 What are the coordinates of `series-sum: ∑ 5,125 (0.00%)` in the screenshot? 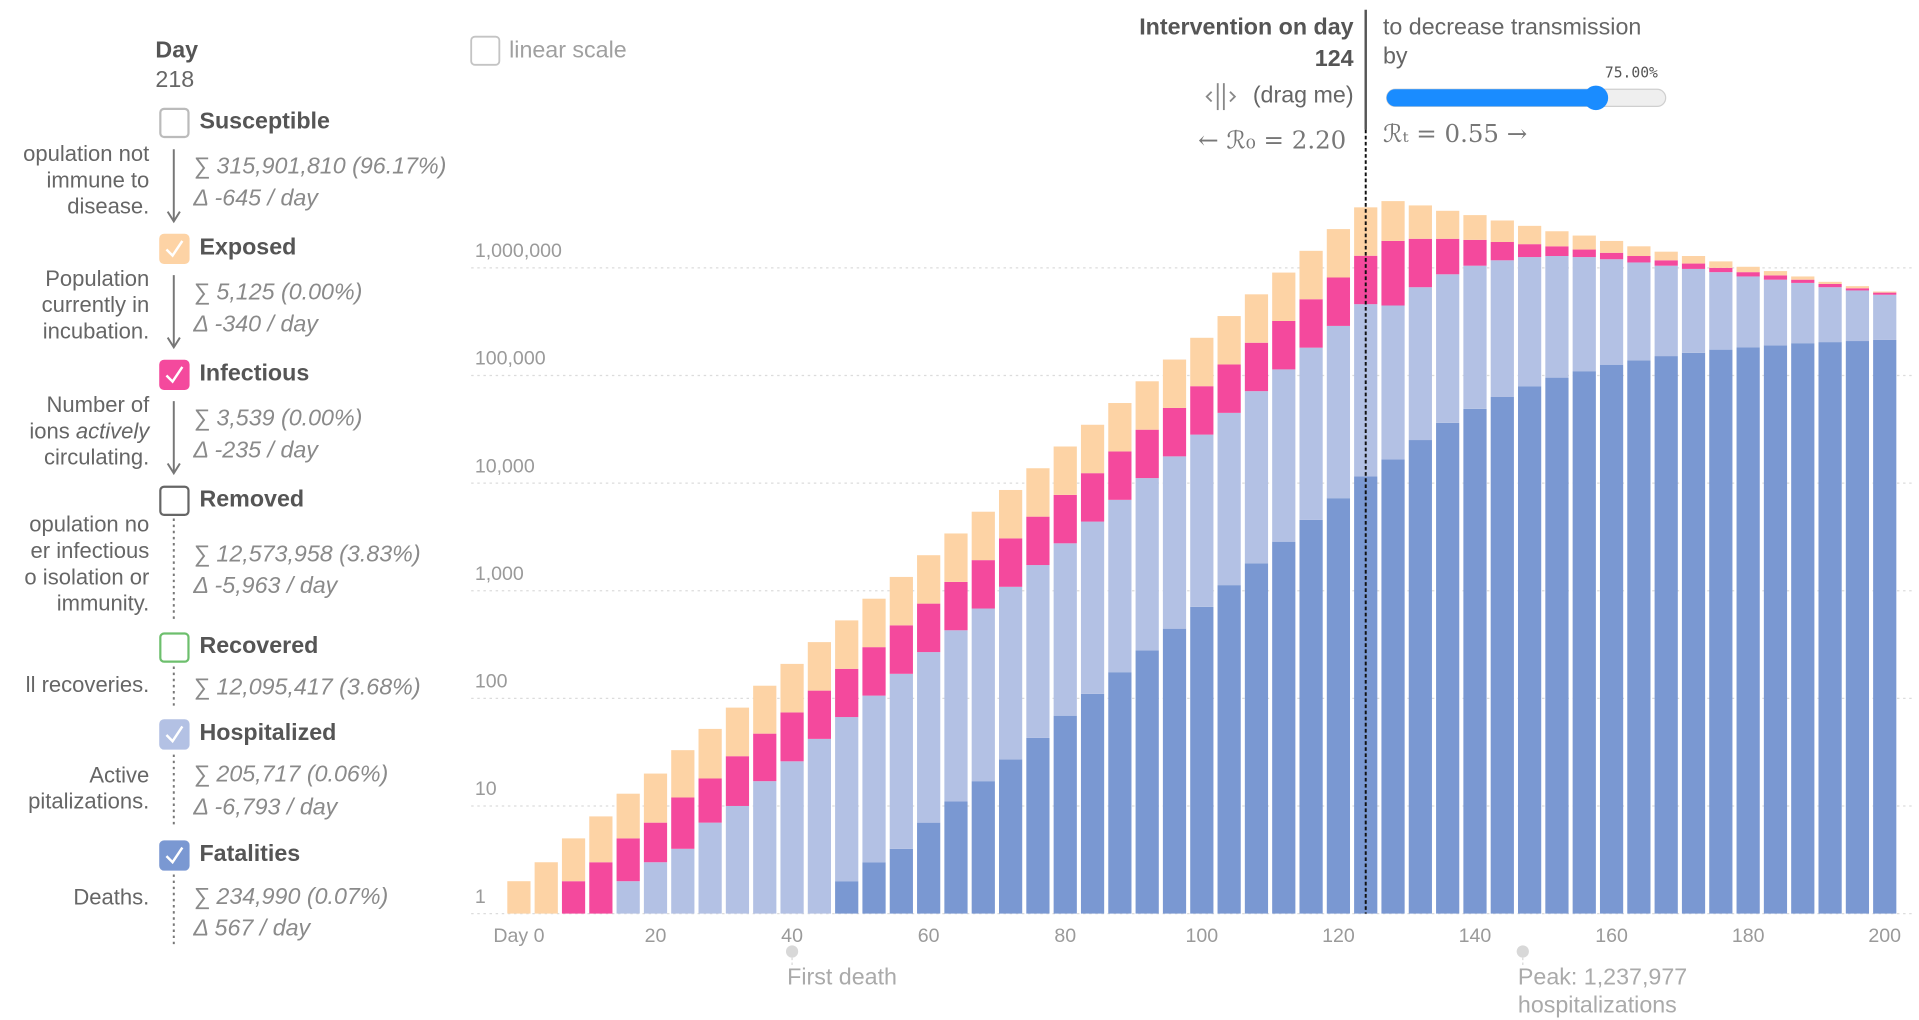 It's located at (277, 292).